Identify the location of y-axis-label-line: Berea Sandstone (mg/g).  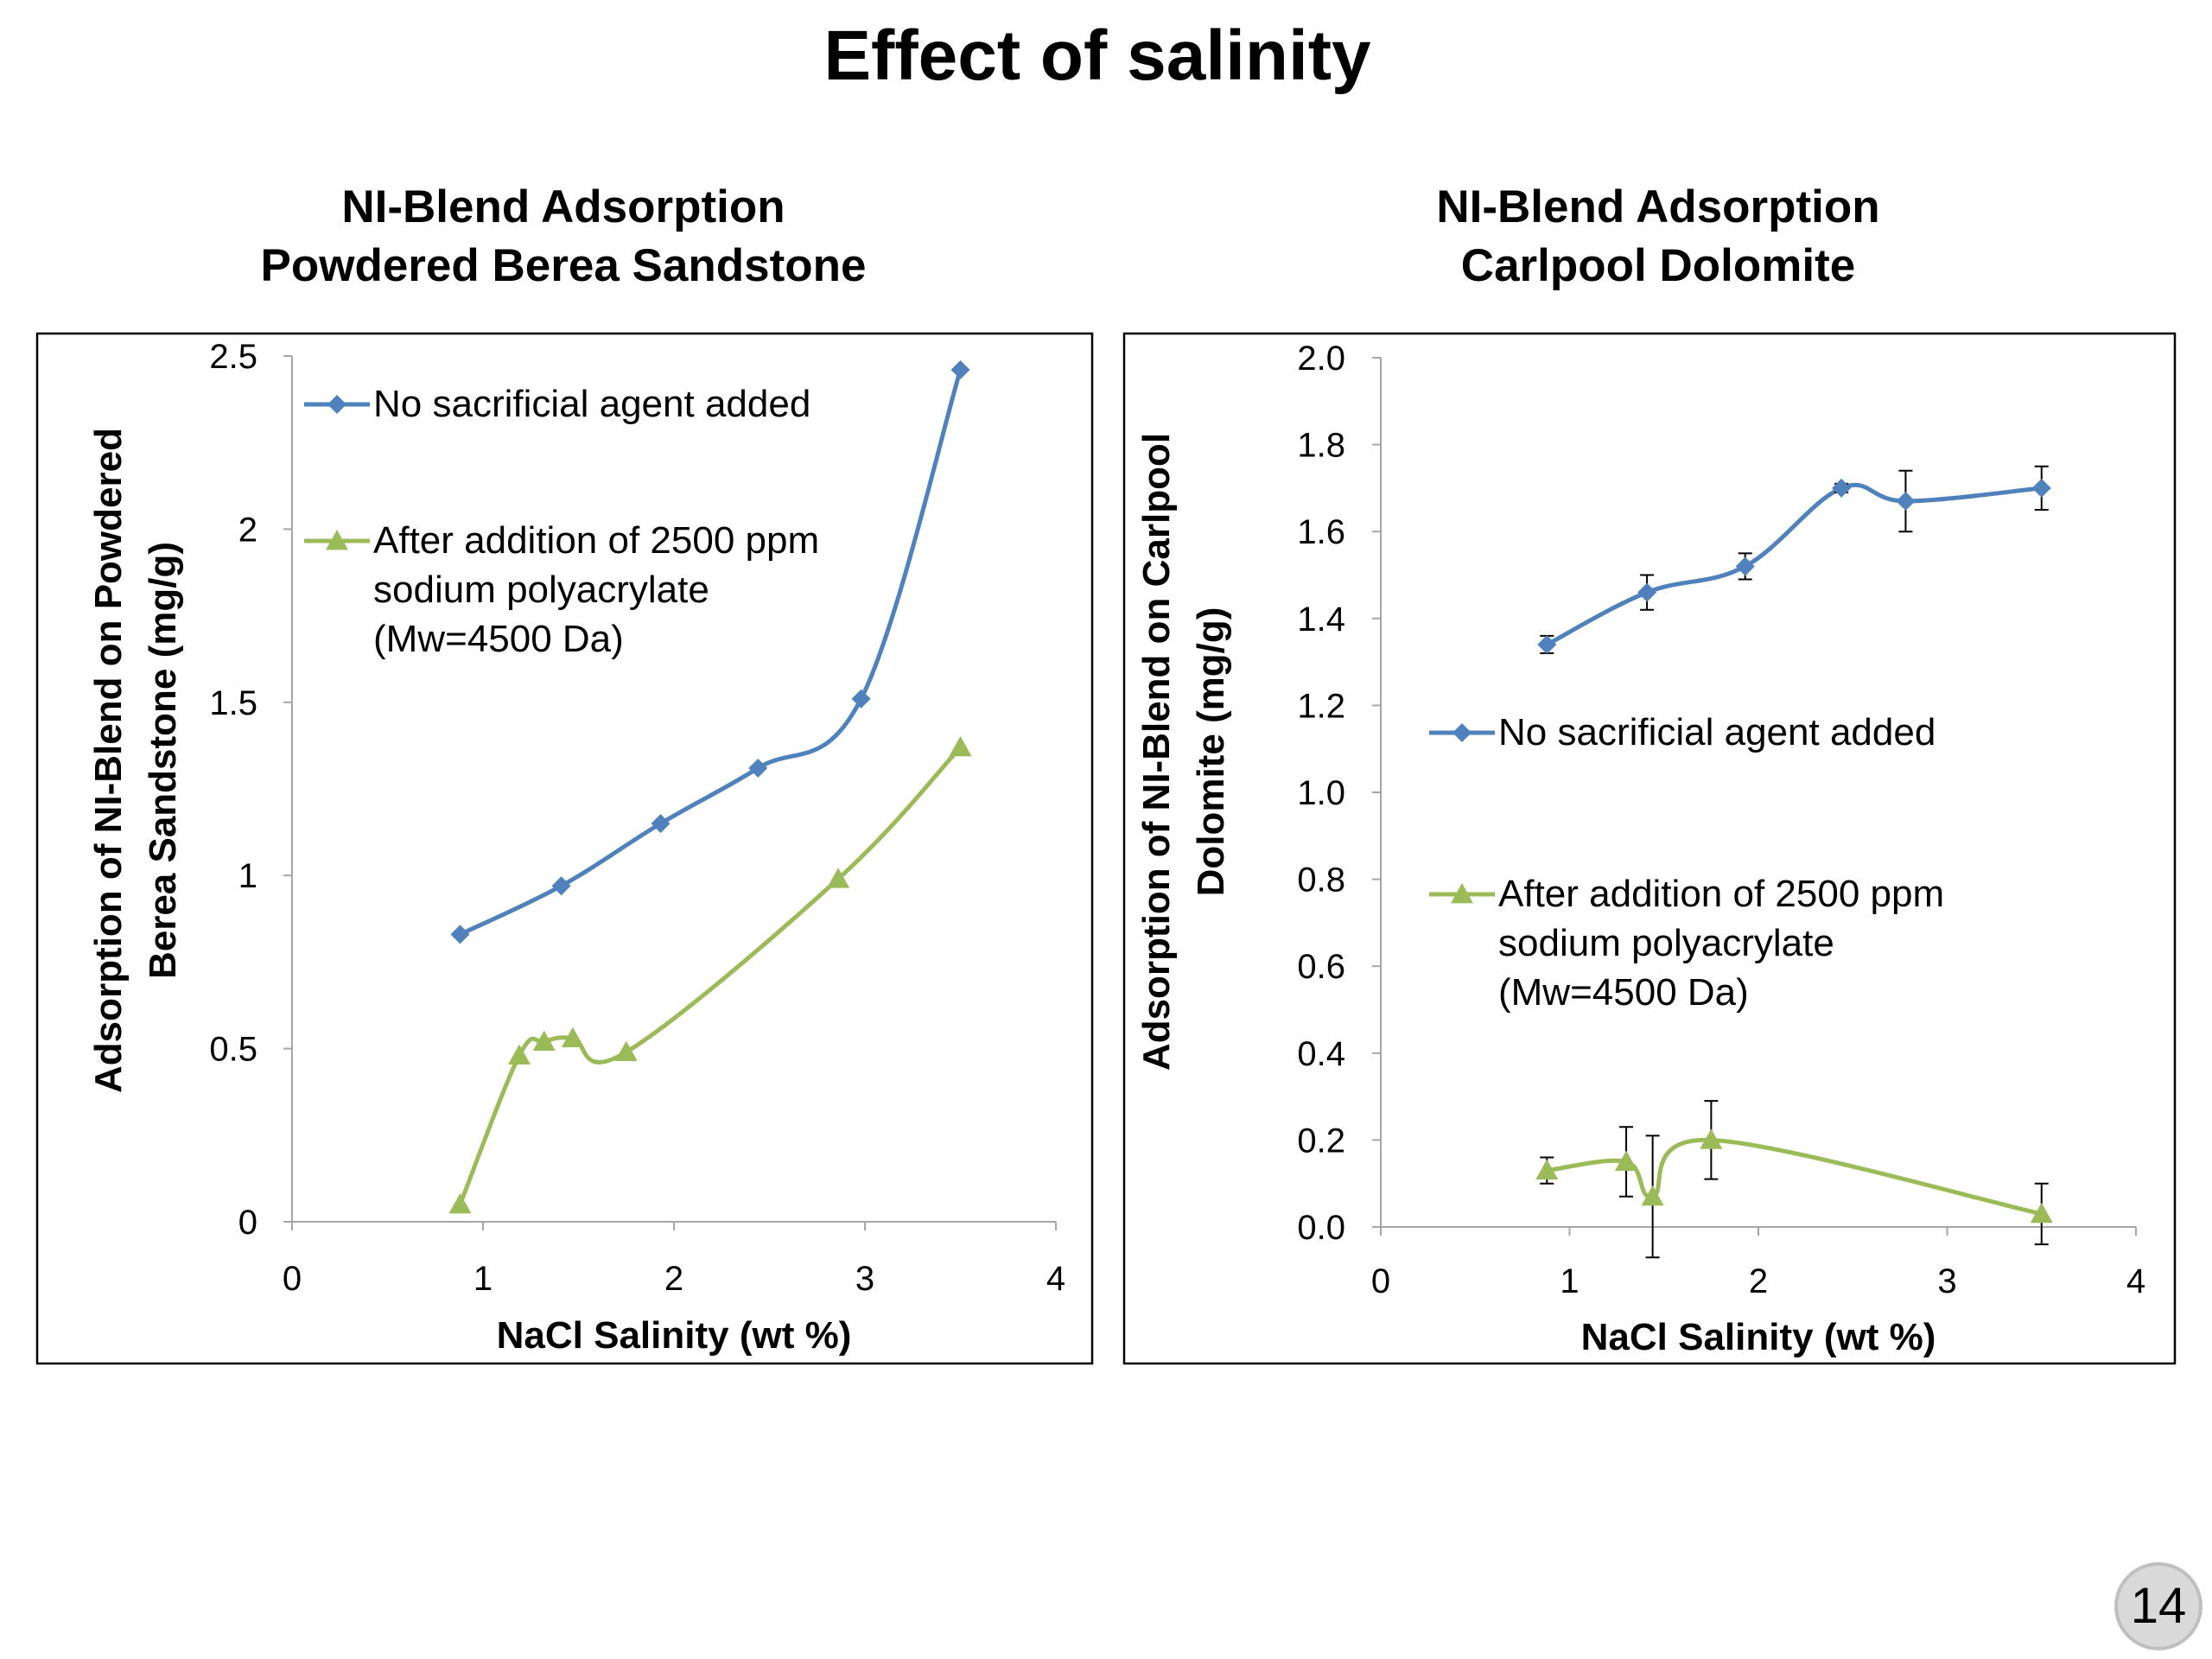
(163, 760).